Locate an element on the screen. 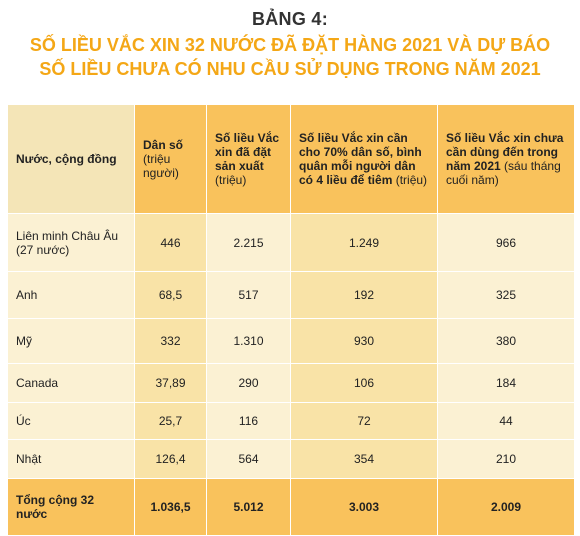 This screenshot has height=536, width=580. table-row: Anh 68,5 517 192 325 is located at coordinates (291, 295).